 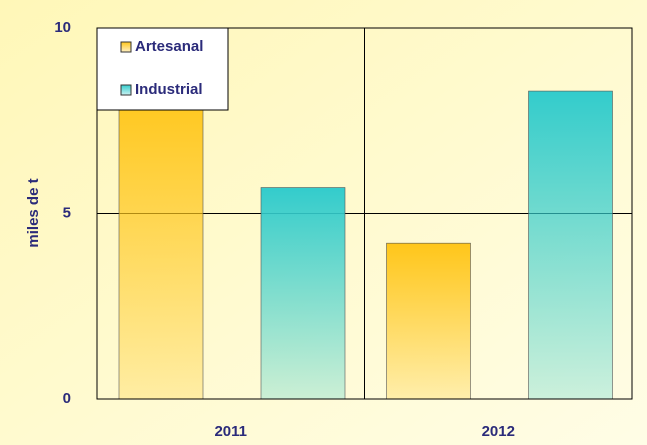 What do you see at coordinates (169, 46) in the screenshot?
I see `legend-label: Artesanal` at bounding box center [169, 46].